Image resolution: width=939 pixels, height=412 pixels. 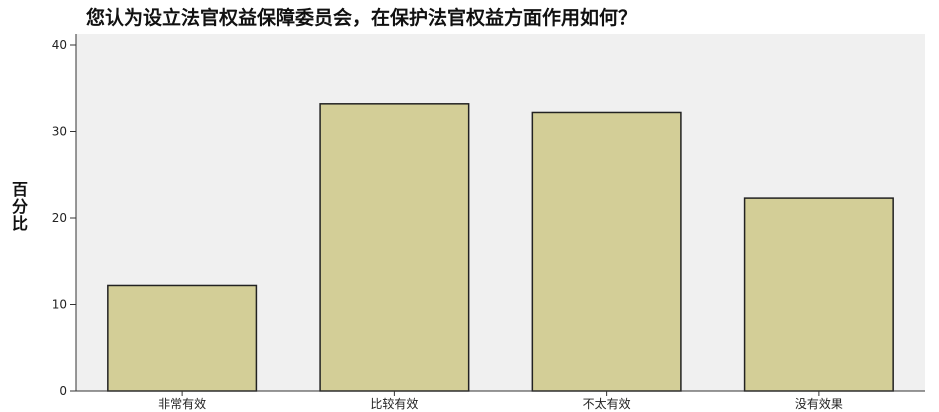 I want to click on y-axis-label-char: 百, so click(x=20, y=189).